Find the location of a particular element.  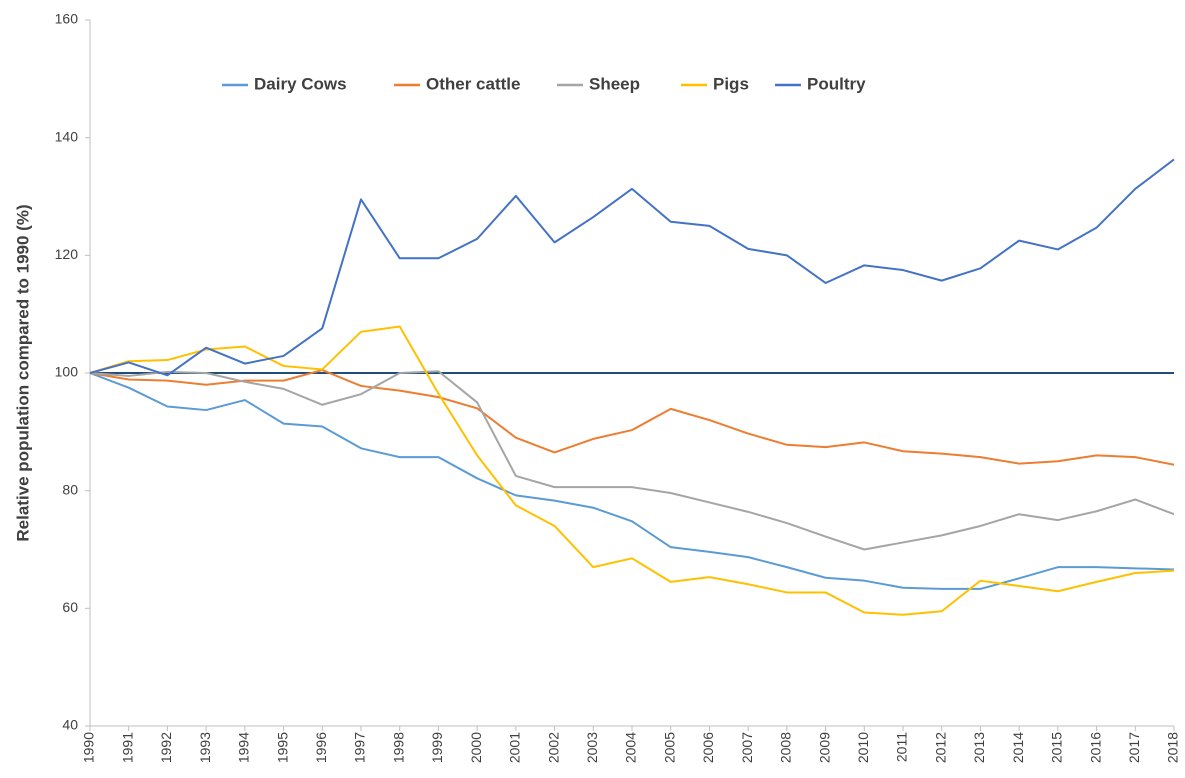

x-tick-label: 1994 is located at coordinates (244, 747).